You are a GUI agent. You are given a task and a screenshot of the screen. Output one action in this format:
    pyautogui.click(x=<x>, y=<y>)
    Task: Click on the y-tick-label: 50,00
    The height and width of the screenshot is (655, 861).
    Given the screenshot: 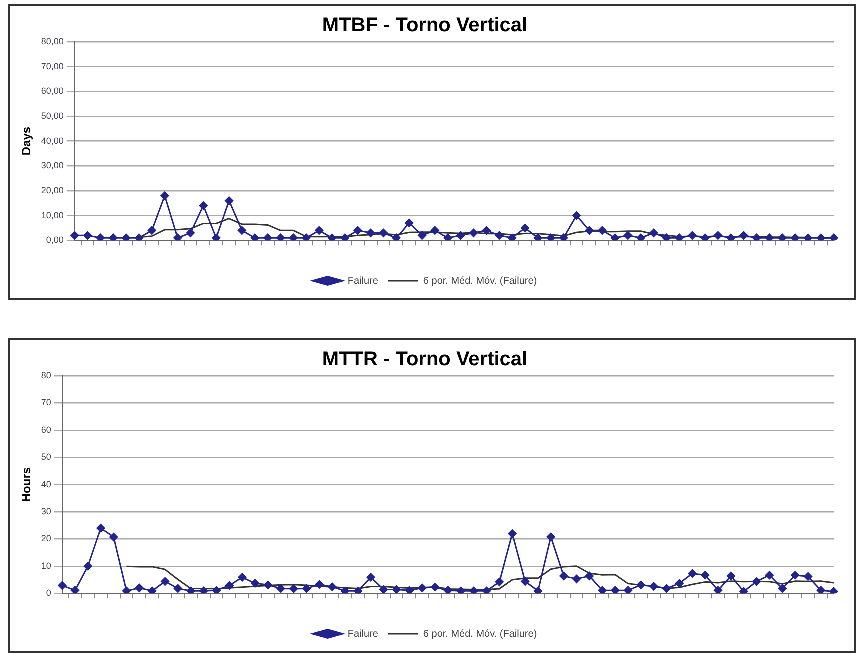 What is the action you would take?
    pyautogui.click(x=52, y=115)
    